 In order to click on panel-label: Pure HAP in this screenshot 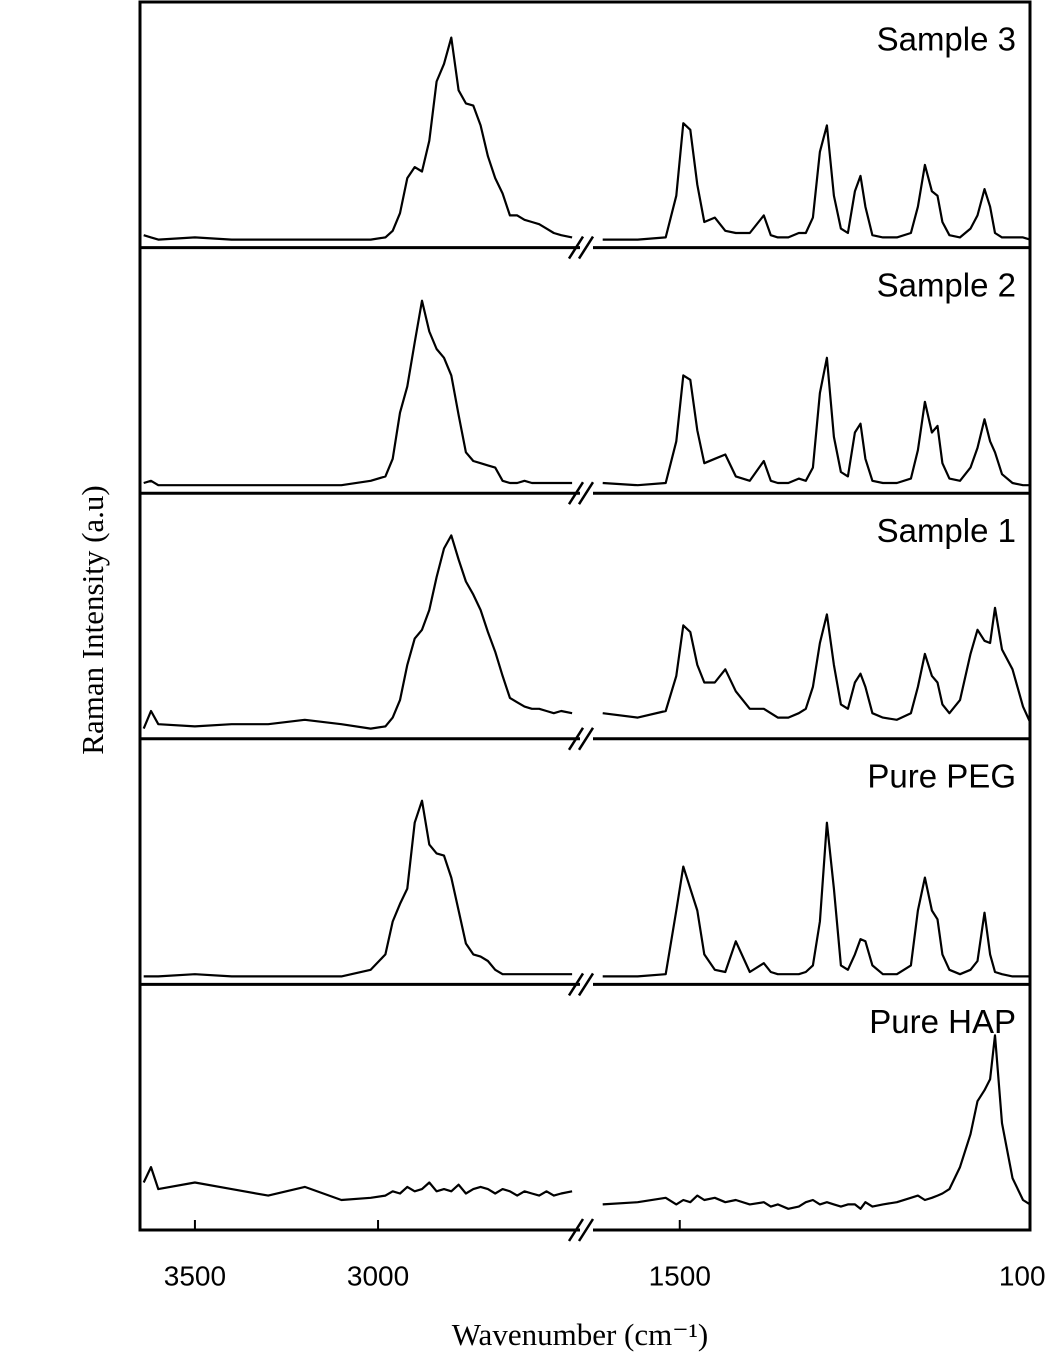, I will do `click(942, 1021)`.